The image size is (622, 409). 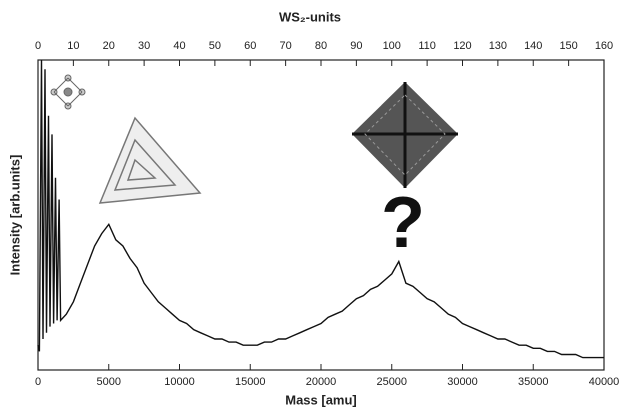 I want to click on x2-tick-label: 10, so click(x=73, y=46).